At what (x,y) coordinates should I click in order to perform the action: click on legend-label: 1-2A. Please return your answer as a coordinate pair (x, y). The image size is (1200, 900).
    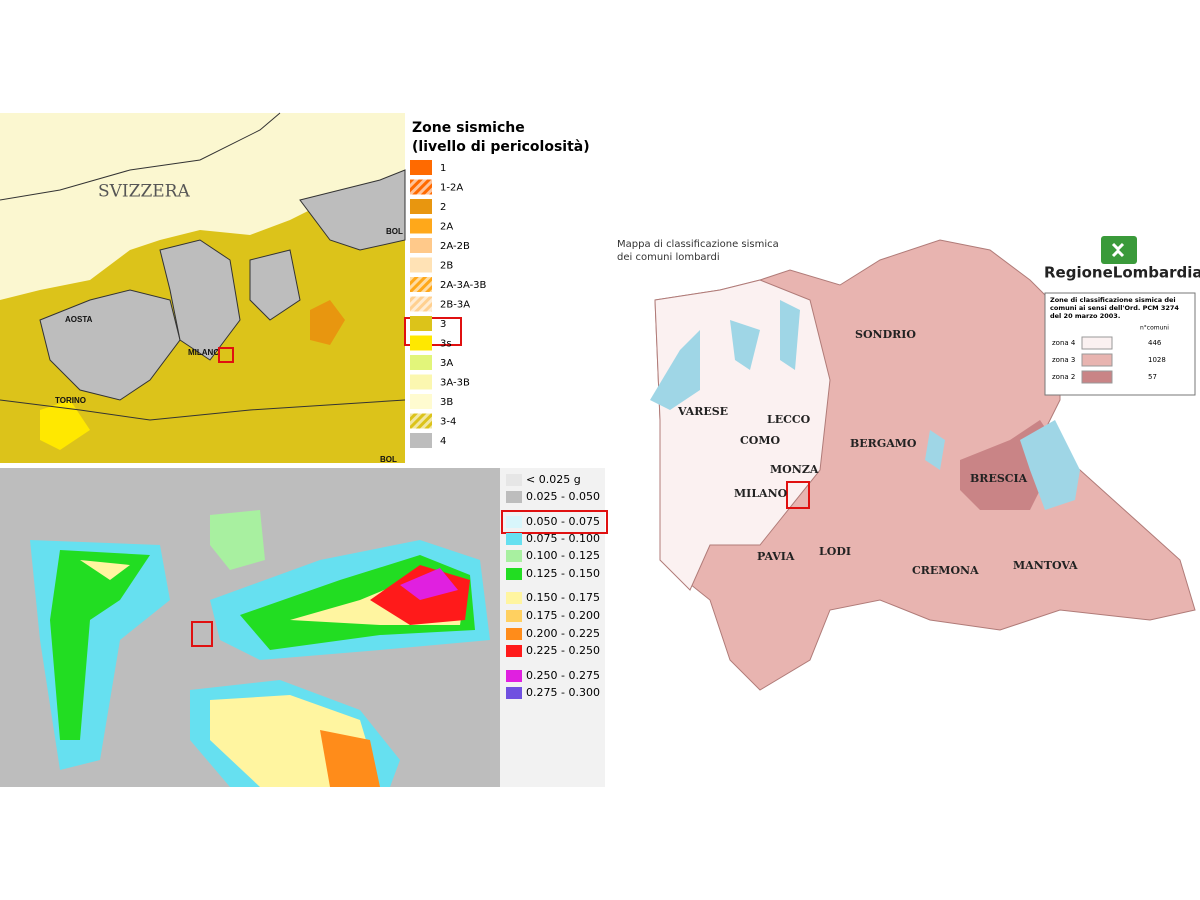
    Looking at the image, I should click on (451, 188).